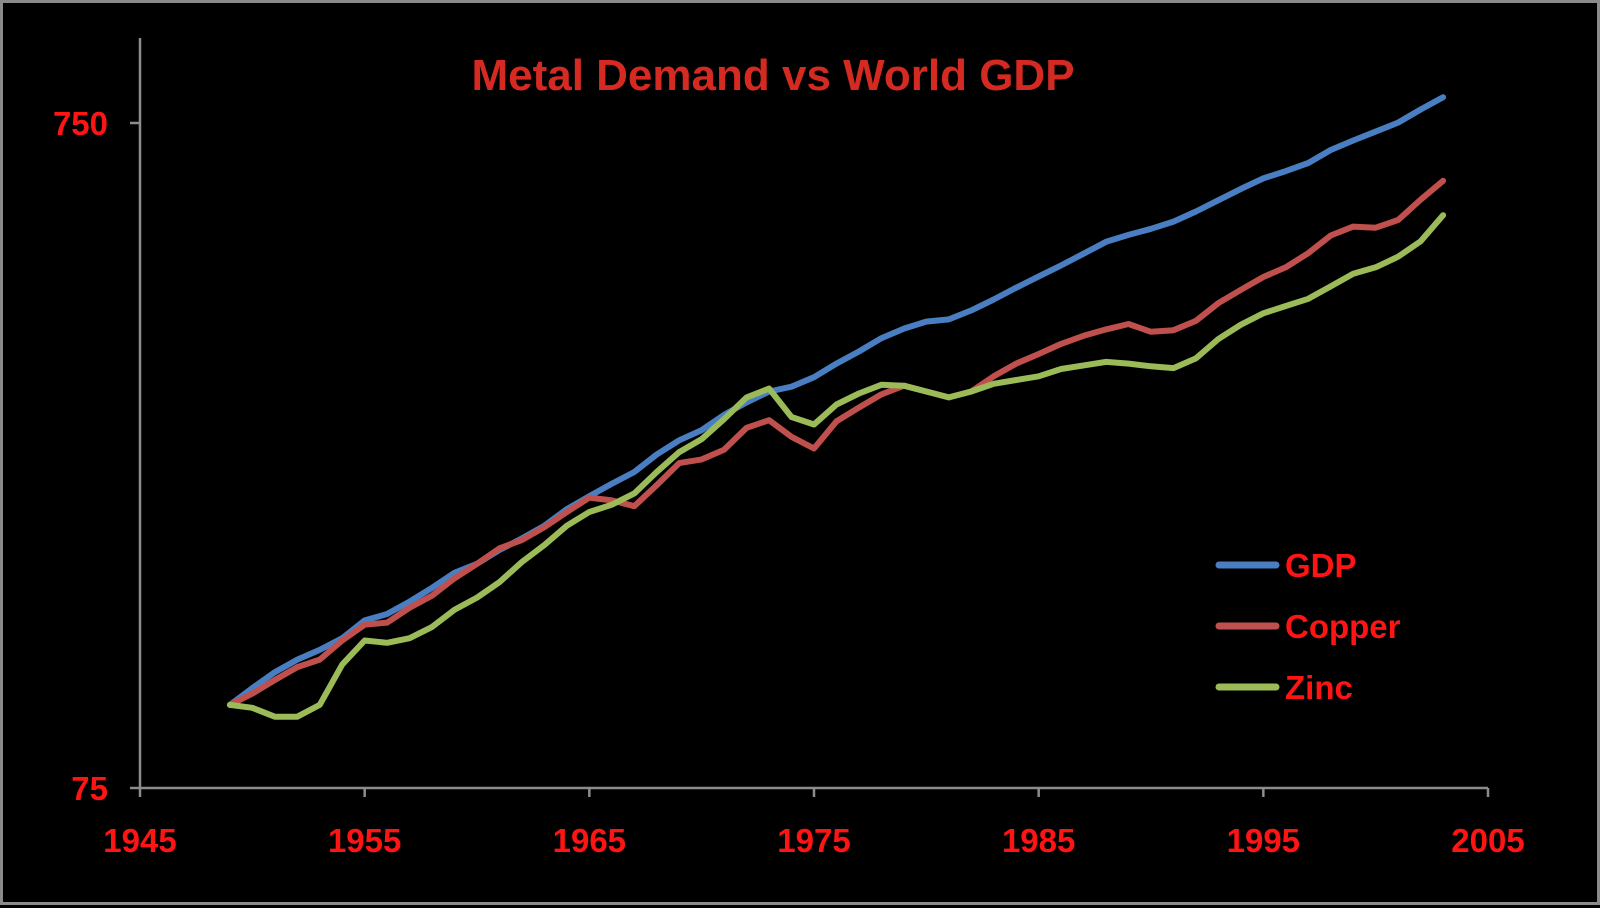 This screenshot has height=908, width=1600. Describe the element at coordinates (1319, 687) in the screenshot. I see `legend-label-zinc: Zinc` at that location.